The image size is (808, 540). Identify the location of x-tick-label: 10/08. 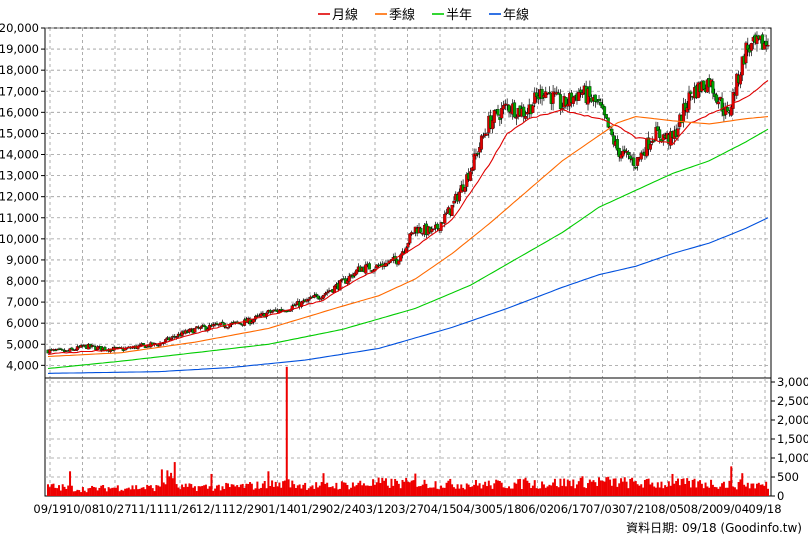
(82, 509).